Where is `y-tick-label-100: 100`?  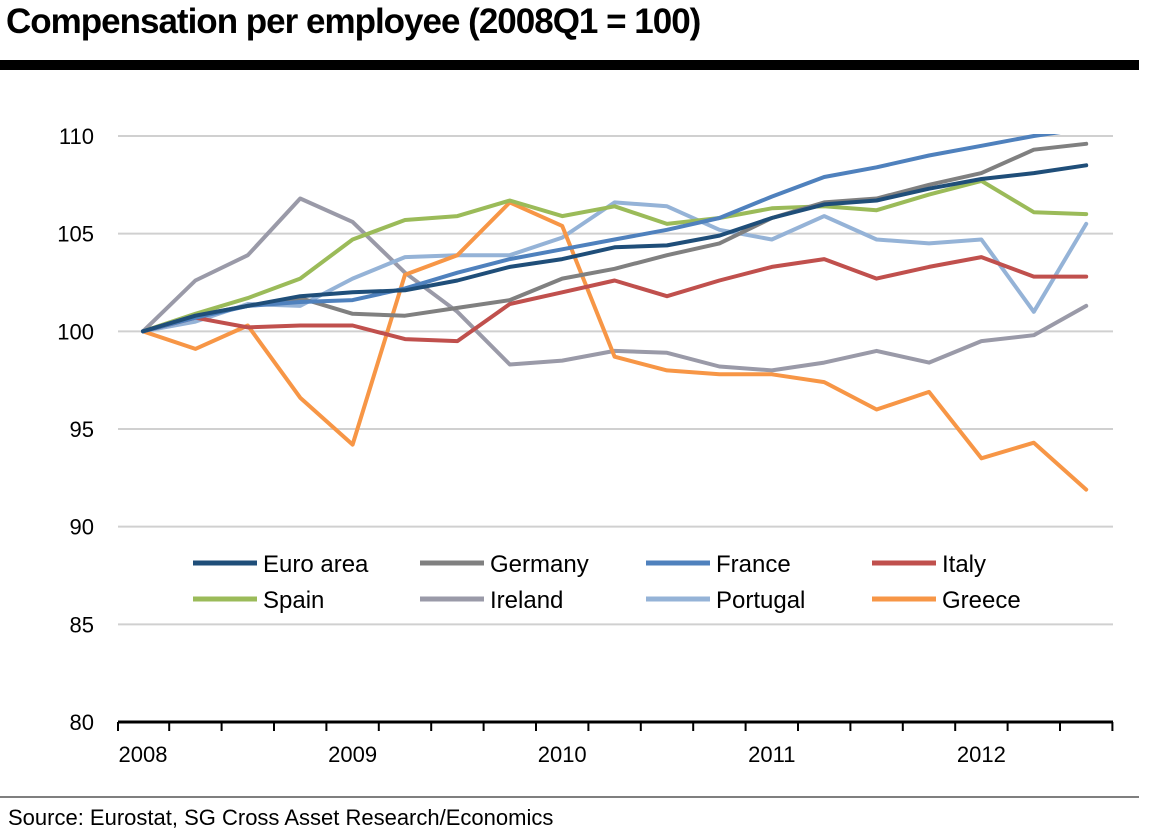
y-tick-label-100: 100 is located at coordinates (75, 331).